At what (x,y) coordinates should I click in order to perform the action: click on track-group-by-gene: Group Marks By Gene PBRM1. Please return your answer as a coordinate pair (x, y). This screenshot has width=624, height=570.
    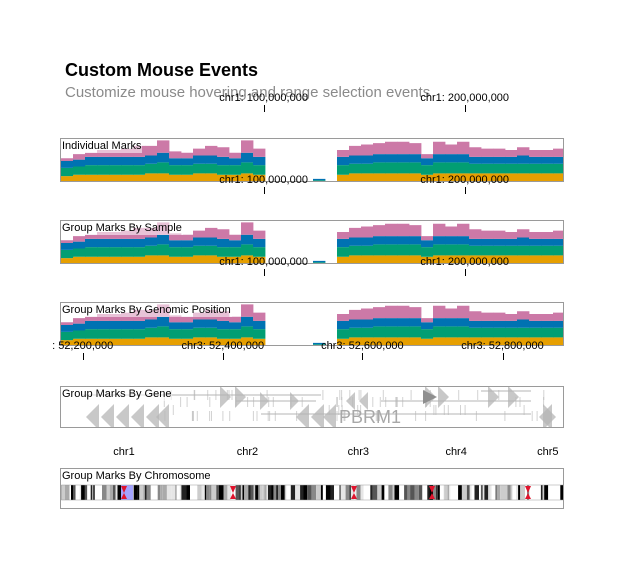
    Looking at the image, I should click on (312, 407).